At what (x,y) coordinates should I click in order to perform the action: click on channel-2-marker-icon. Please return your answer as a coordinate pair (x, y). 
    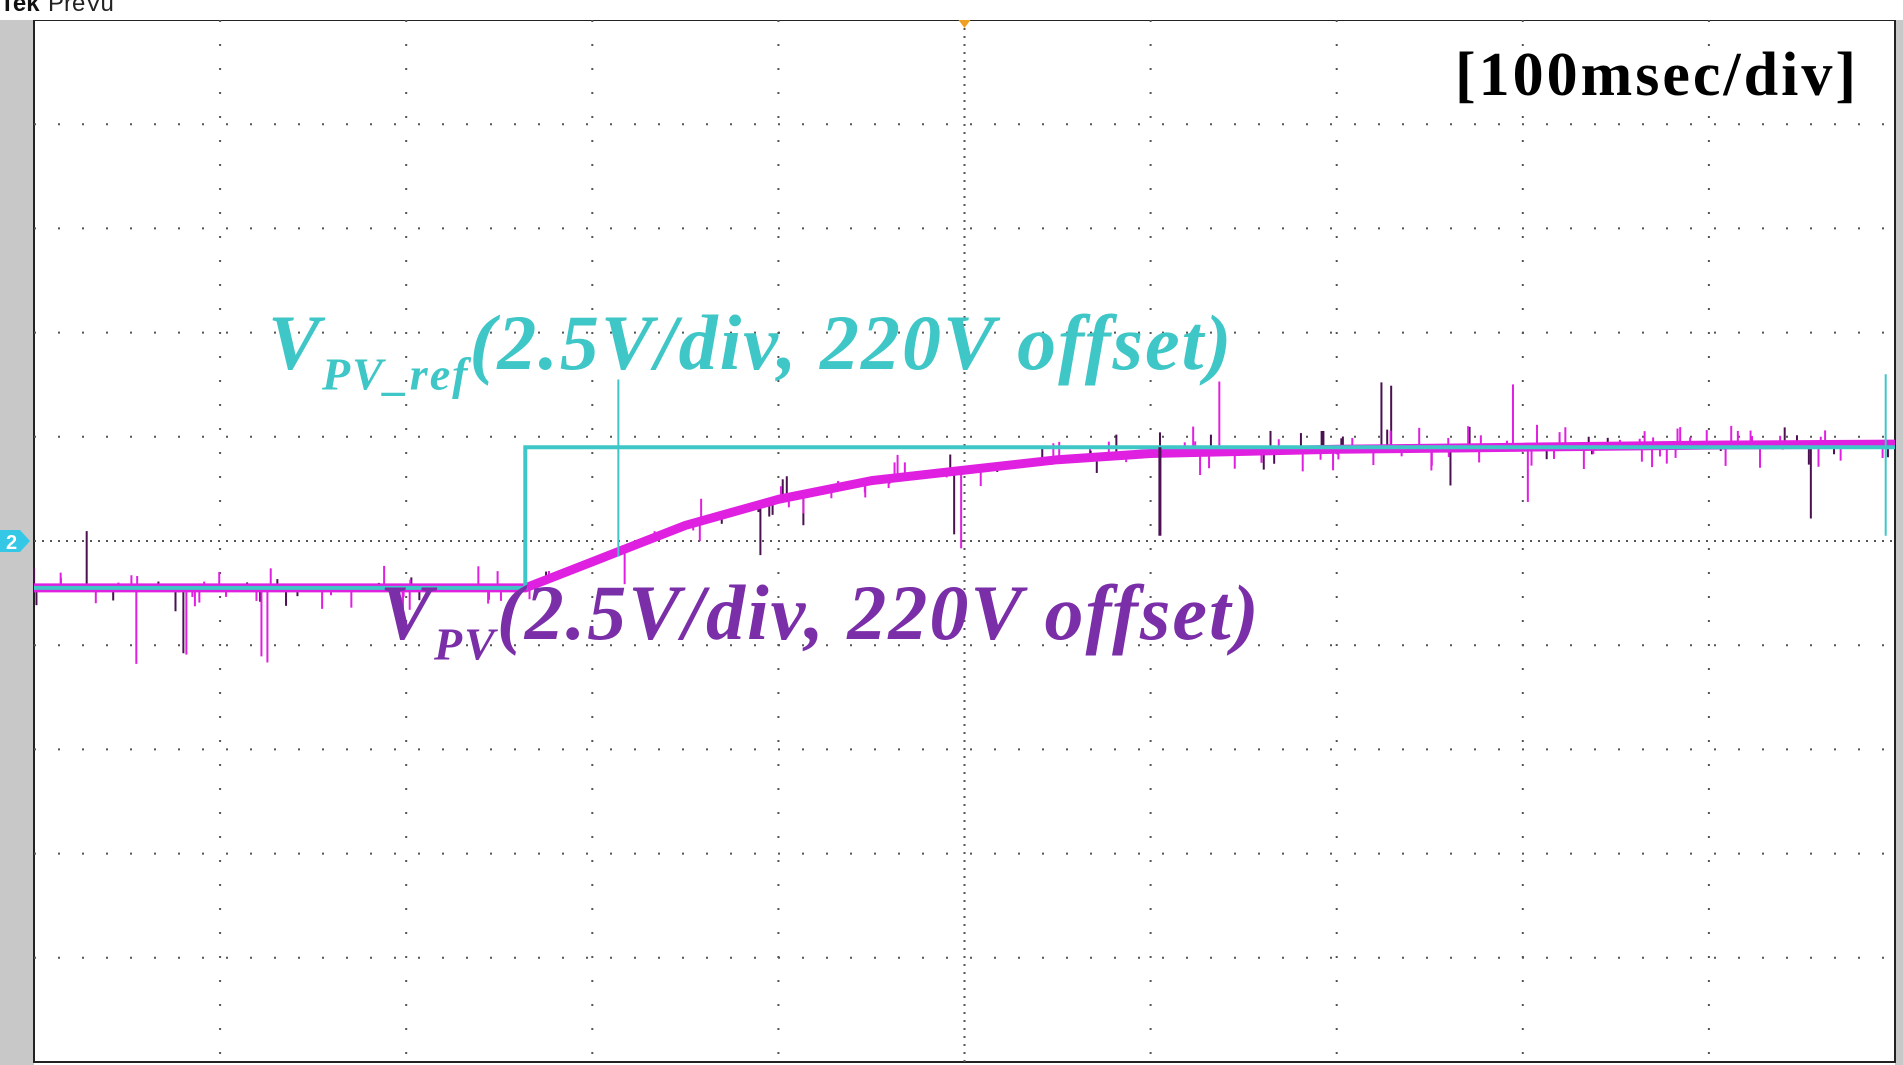
    Looking at the image, I should click on (15, 541).